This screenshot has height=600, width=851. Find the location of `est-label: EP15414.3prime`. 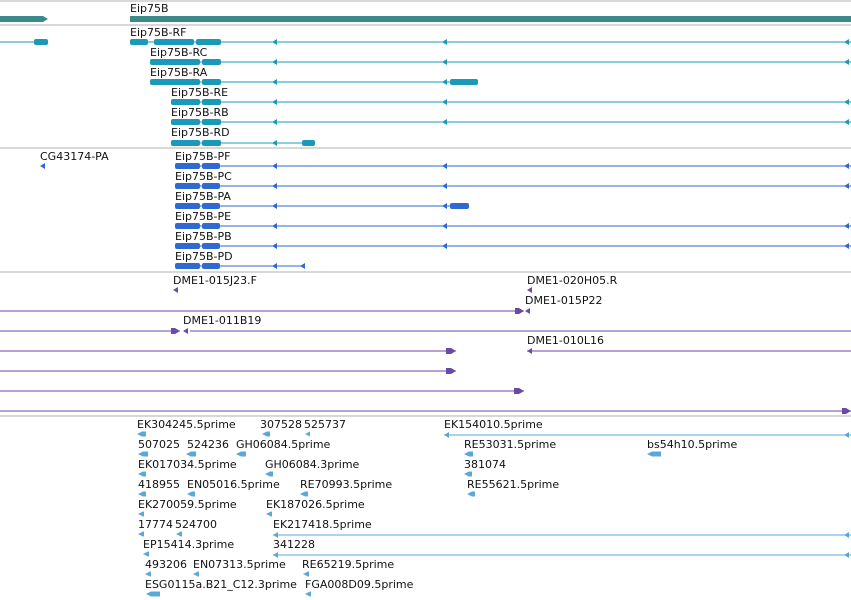

est-label: EP15414.3prime is located at coordinates (188, 544).